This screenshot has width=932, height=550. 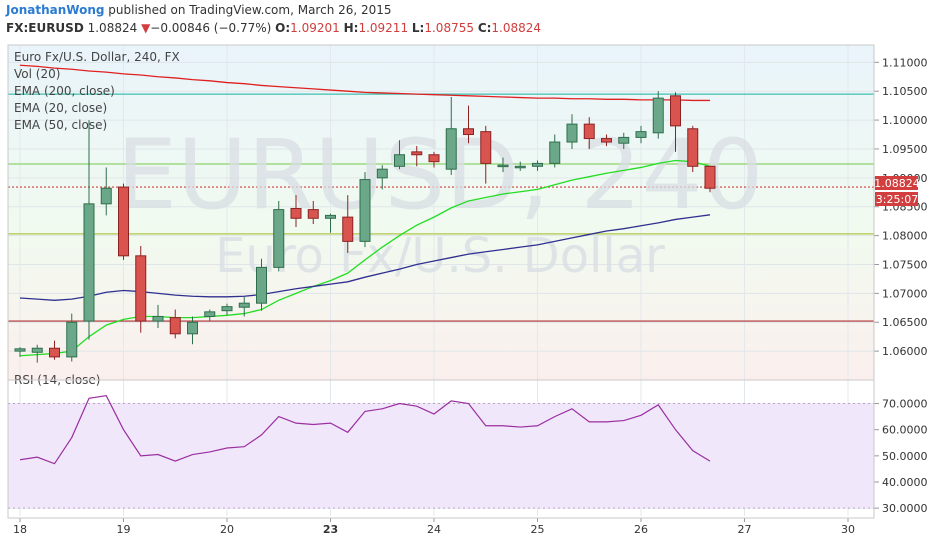 What do you see at coordinates (897, 199) in the screenshot?
I see `countdown-badge-text: 3:25:07` at bounding box center [897, 199].